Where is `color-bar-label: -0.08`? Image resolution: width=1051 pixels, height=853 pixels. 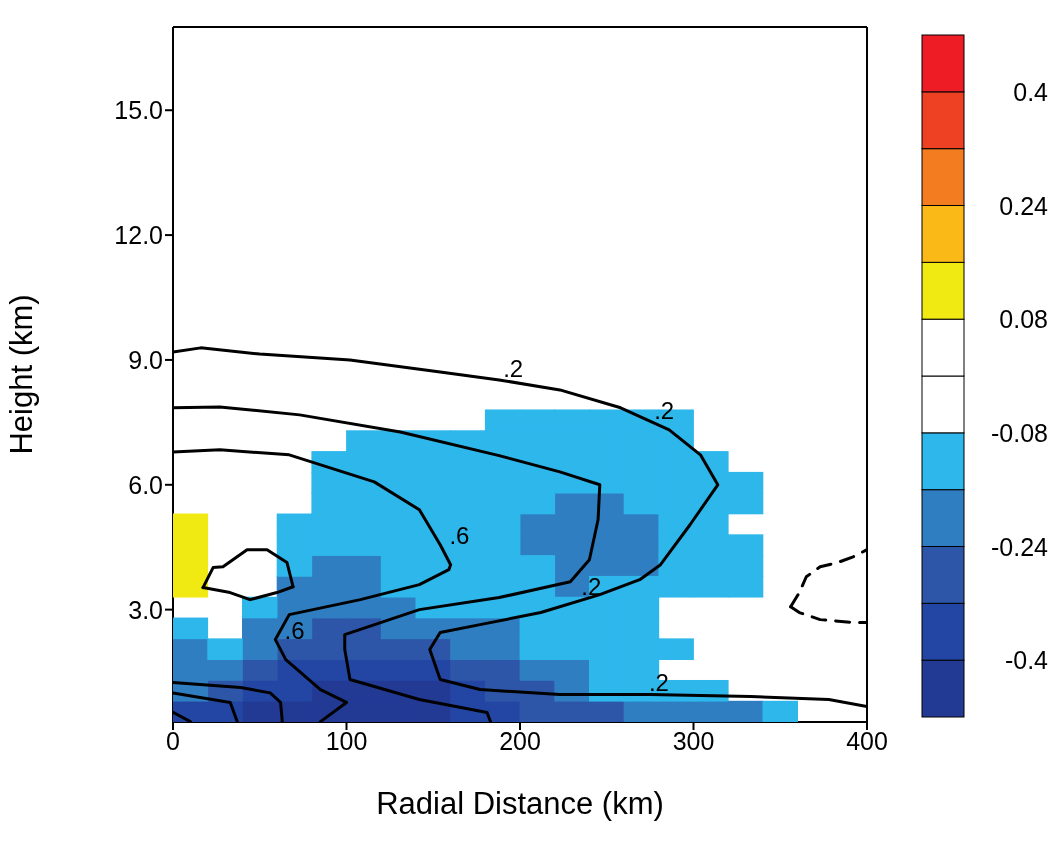
color-bar-label: -0.08 is located at coordinates (1019, 432).